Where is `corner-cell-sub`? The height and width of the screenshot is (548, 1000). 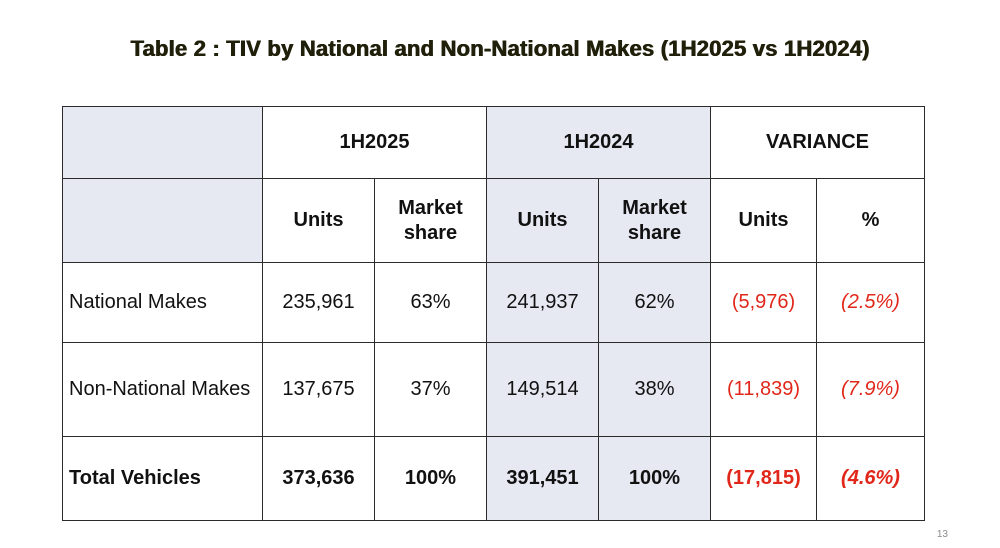 corner-cell-sub is located at coordinates (162, 220).